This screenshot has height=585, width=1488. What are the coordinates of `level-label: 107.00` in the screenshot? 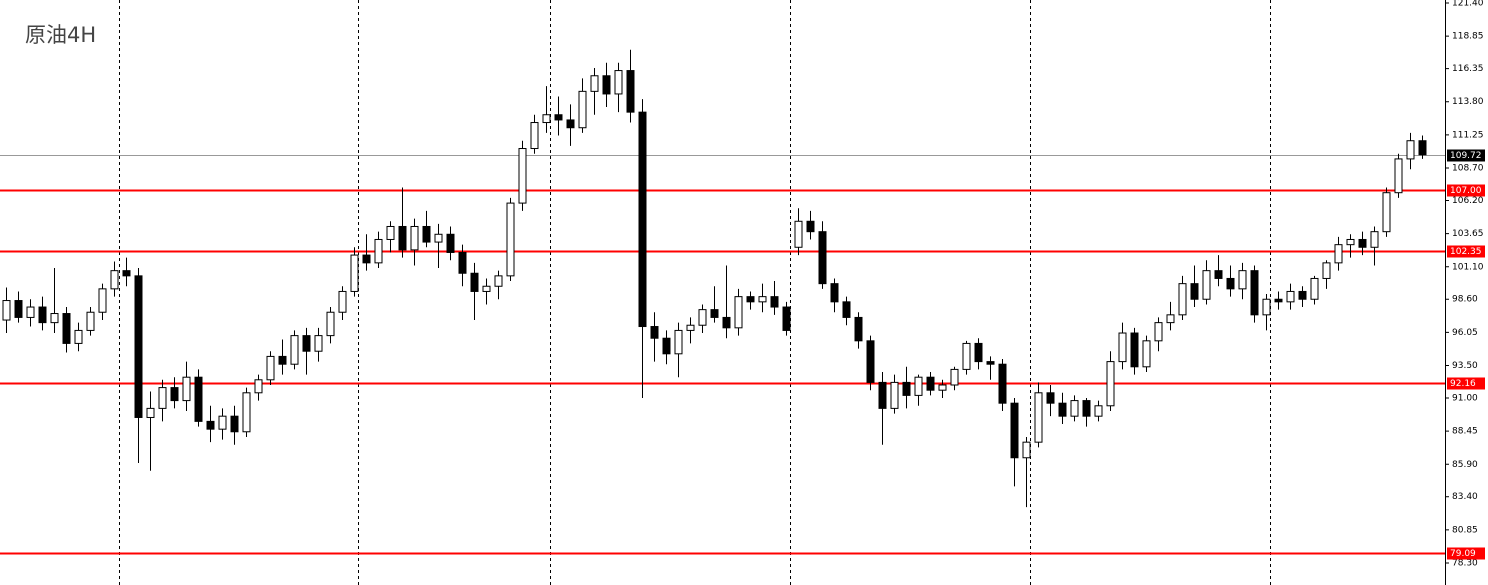 It's located at (1466, 191).